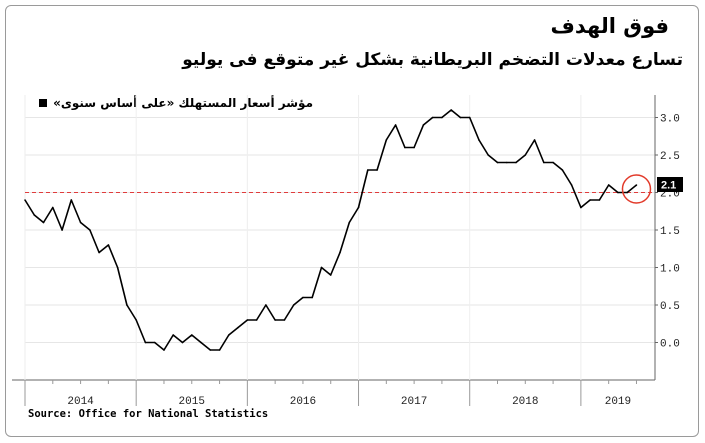  What do you see at coordinates (148, 414) in the screenshot?
I see `source-note: Source: Office for National Statistics` at bounding box center [148, 414].